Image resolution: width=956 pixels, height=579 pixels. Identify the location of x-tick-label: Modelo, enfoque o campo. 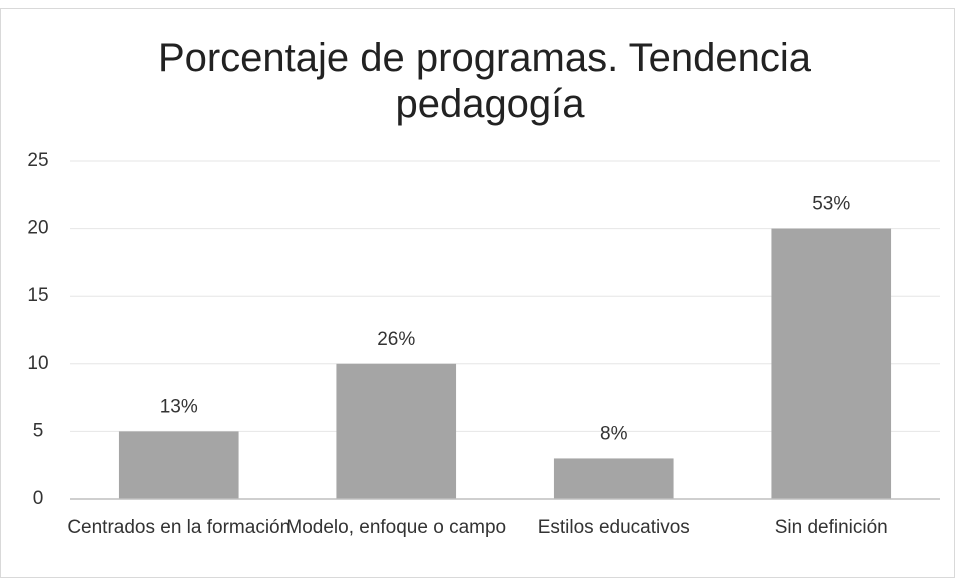
(396, 527).